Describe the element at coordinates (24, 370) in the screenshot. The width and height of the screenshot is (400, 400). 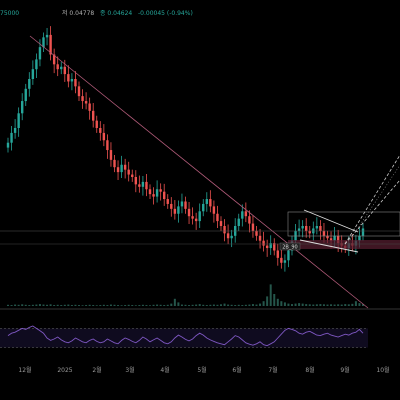
I see `time-axis-label: 12월` at that location.